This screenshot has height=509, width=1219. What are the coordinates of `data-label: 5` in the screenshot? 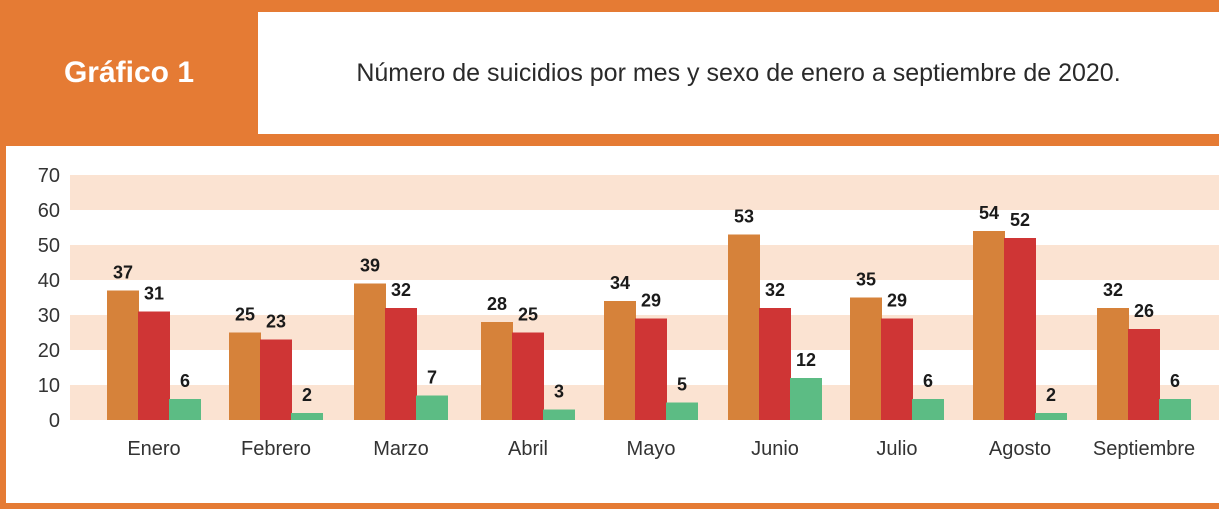 It's located at (682, 385).